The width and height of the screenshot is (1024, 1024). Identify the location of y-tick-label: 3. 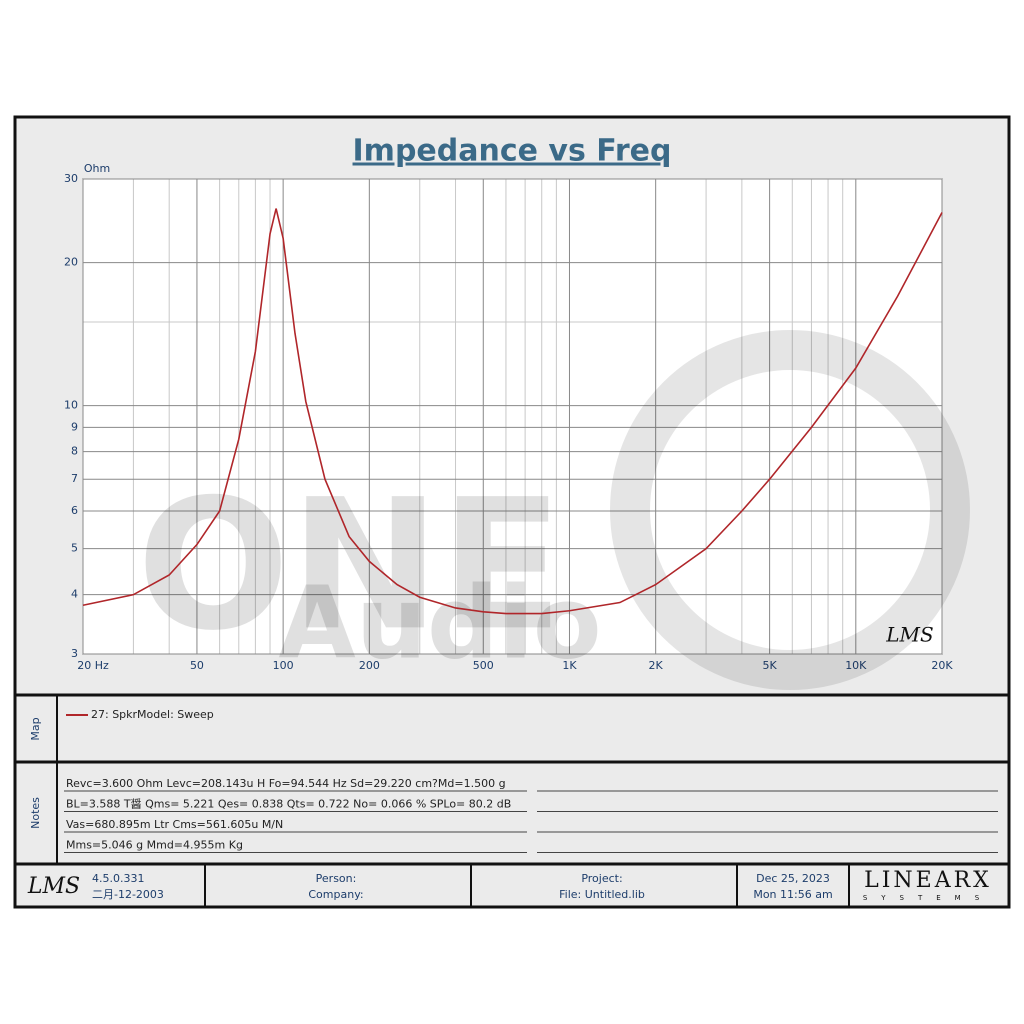
(74, 653).